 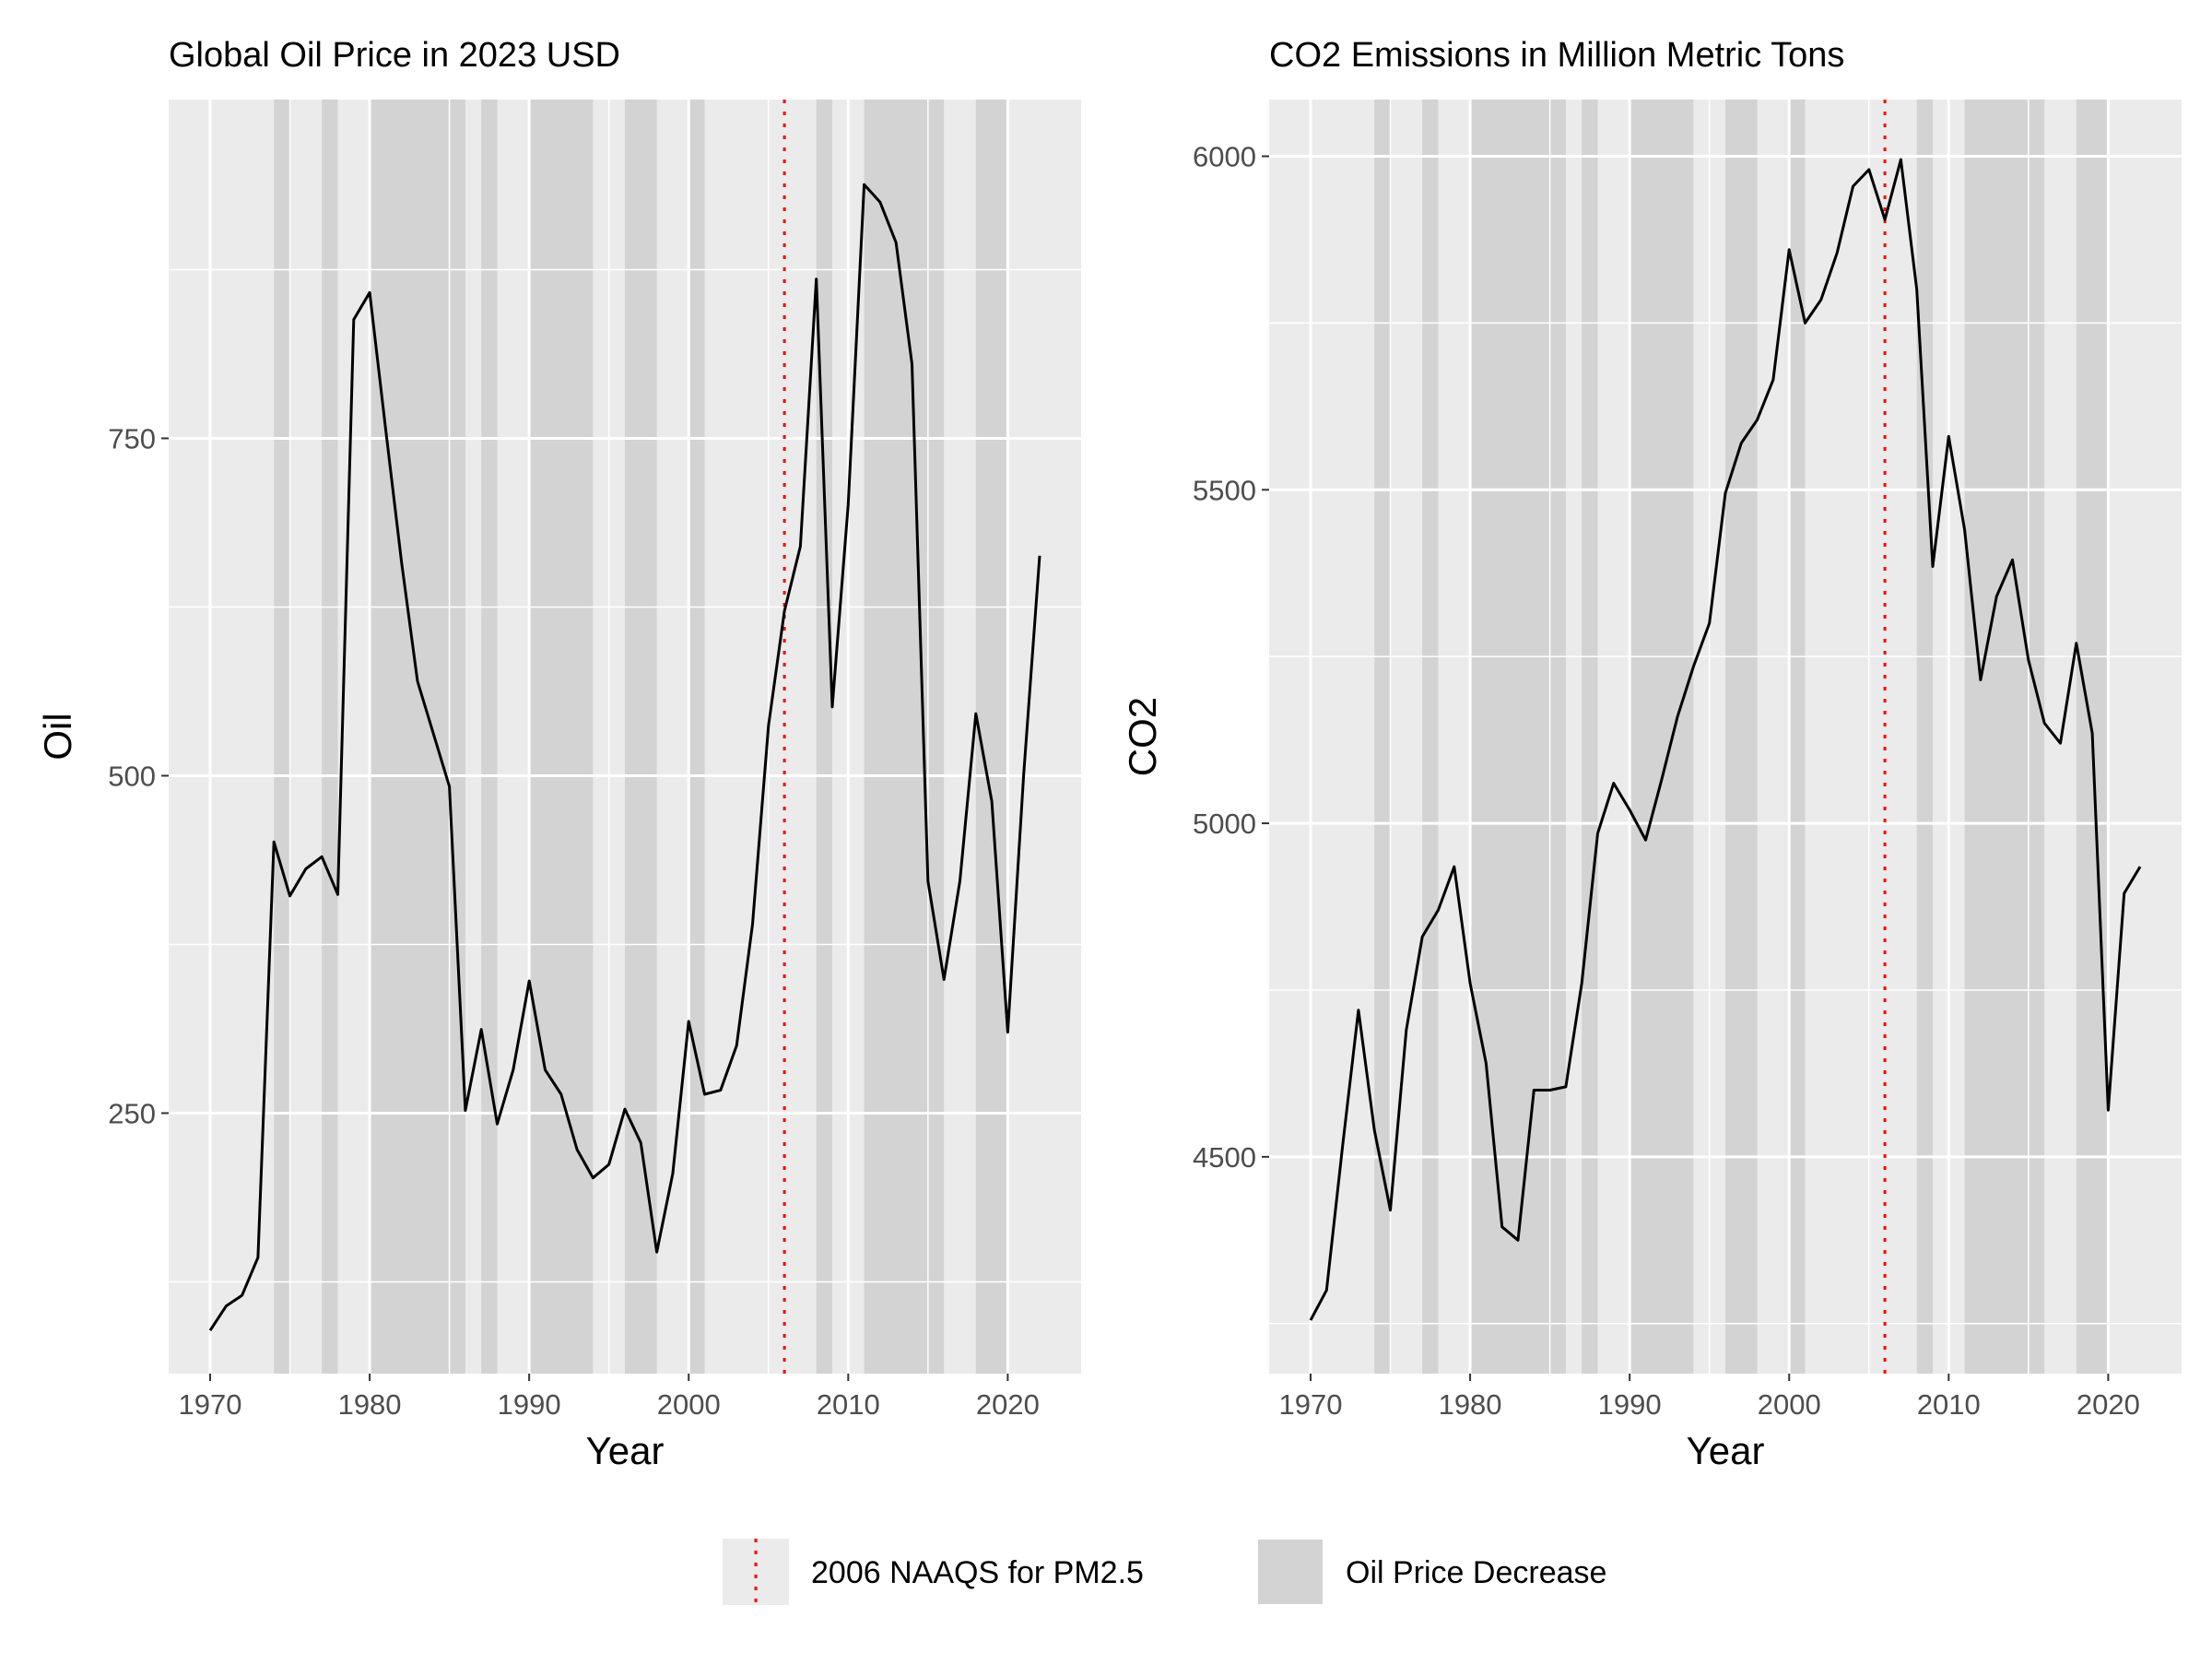 I want to click on co2-y-tick-label: 5000, so click(x=1224, y=824).